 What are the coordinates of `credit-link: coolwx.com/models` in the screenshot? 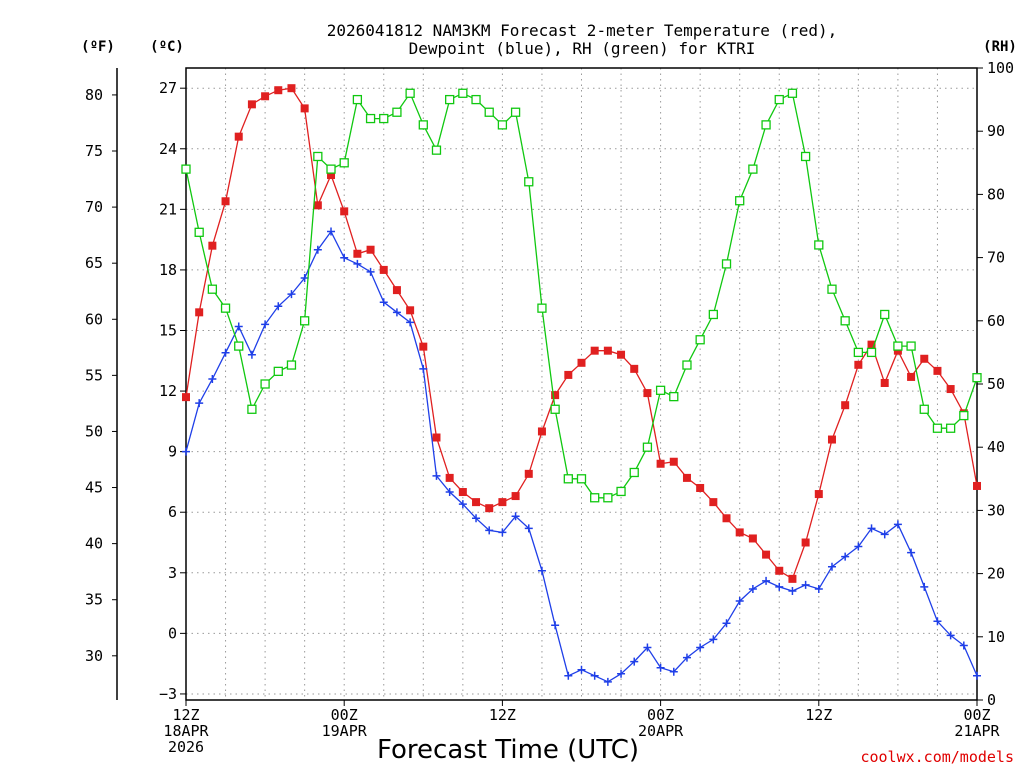 It's located at (937, 757).